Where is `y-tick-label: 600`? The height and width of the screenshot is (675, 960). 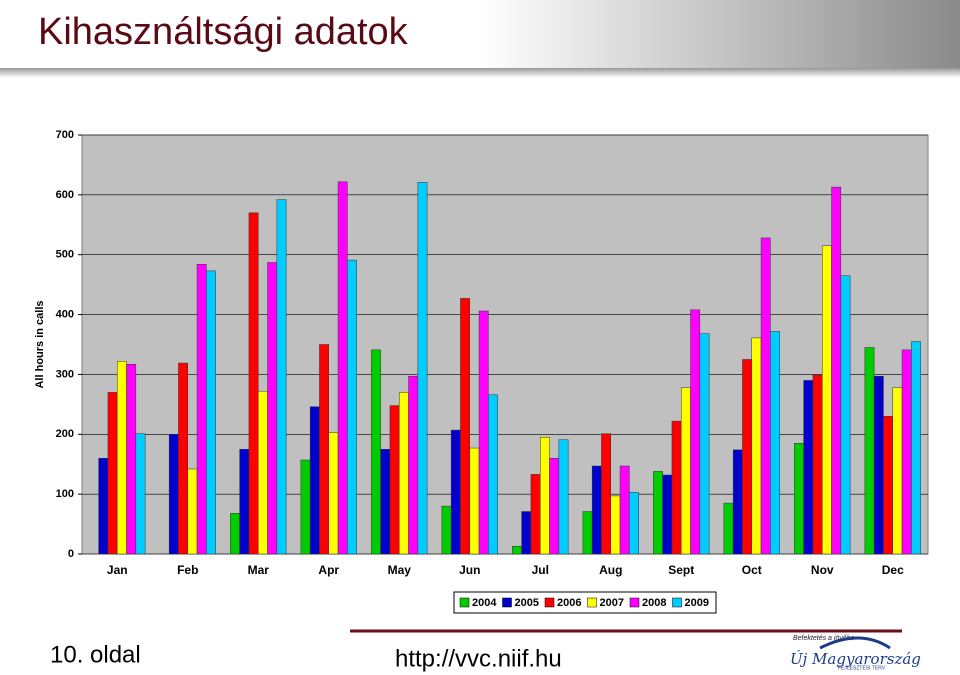
y-tick-label: 600 is located at coordinates (65, 195).